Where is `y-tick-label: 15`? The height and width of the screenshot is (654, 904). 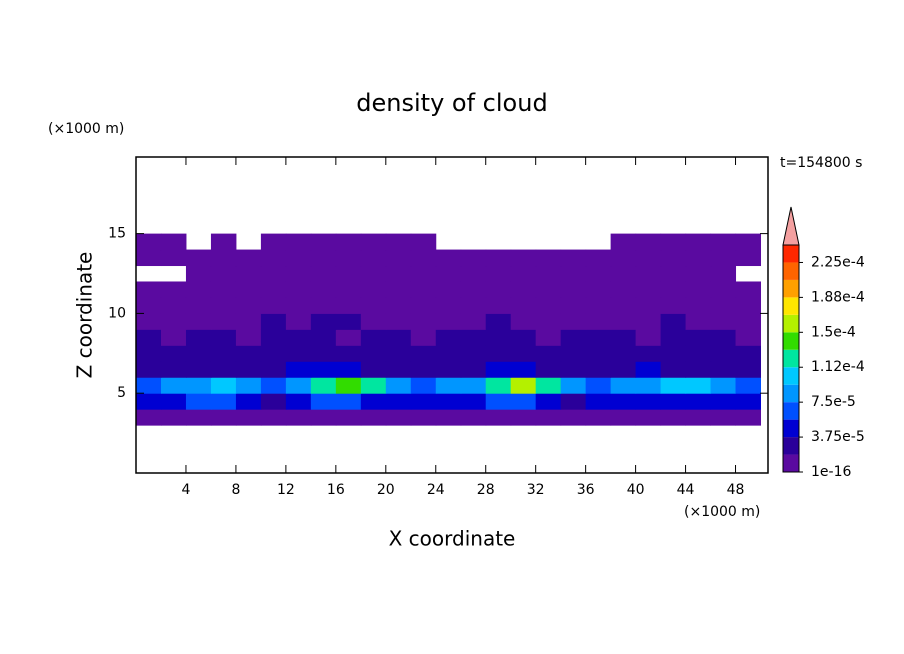
y-tick-label: 15 is located at coordinates (117, 234).